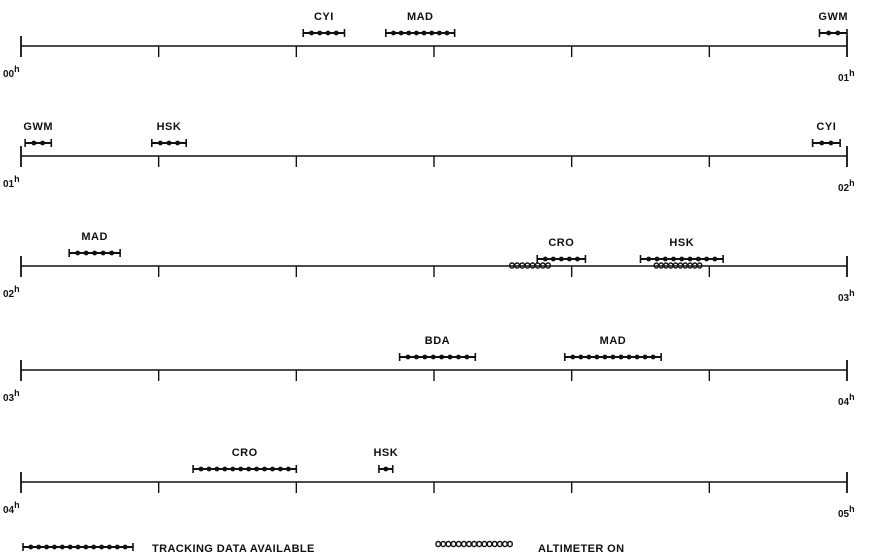 Image resolution: width=882 pixels, height=559 pixels. What do you see at coordinates (846, 76) in the screenshot?
I see `hour-end-label: 01h` at bounding box center [846, 76].